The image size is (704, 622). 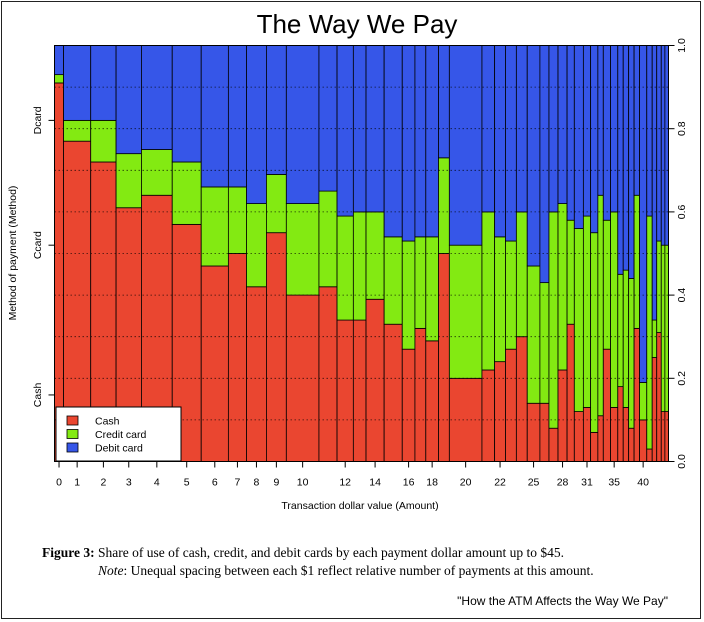 I want to click on x-tick-label-8: 8, so click(x=257, y=483).